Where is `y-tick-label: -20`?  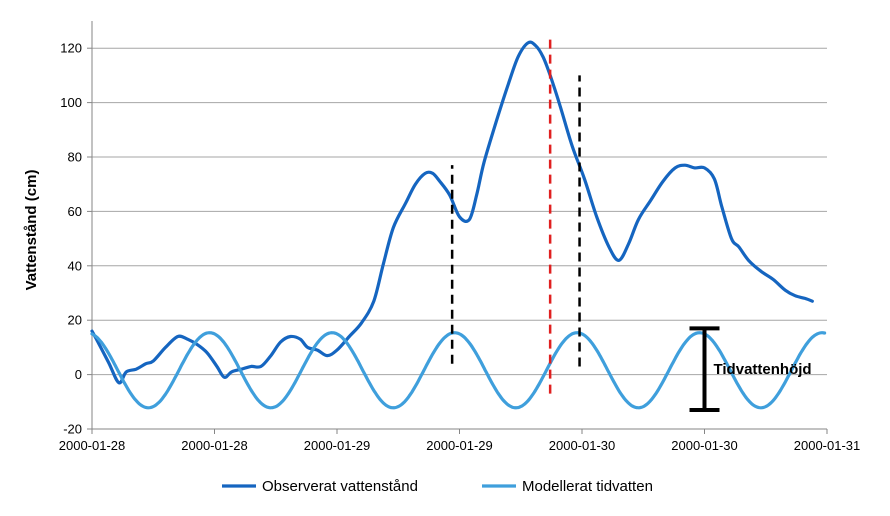 y-tick-label: -20 is located at coordinates (72, 429).